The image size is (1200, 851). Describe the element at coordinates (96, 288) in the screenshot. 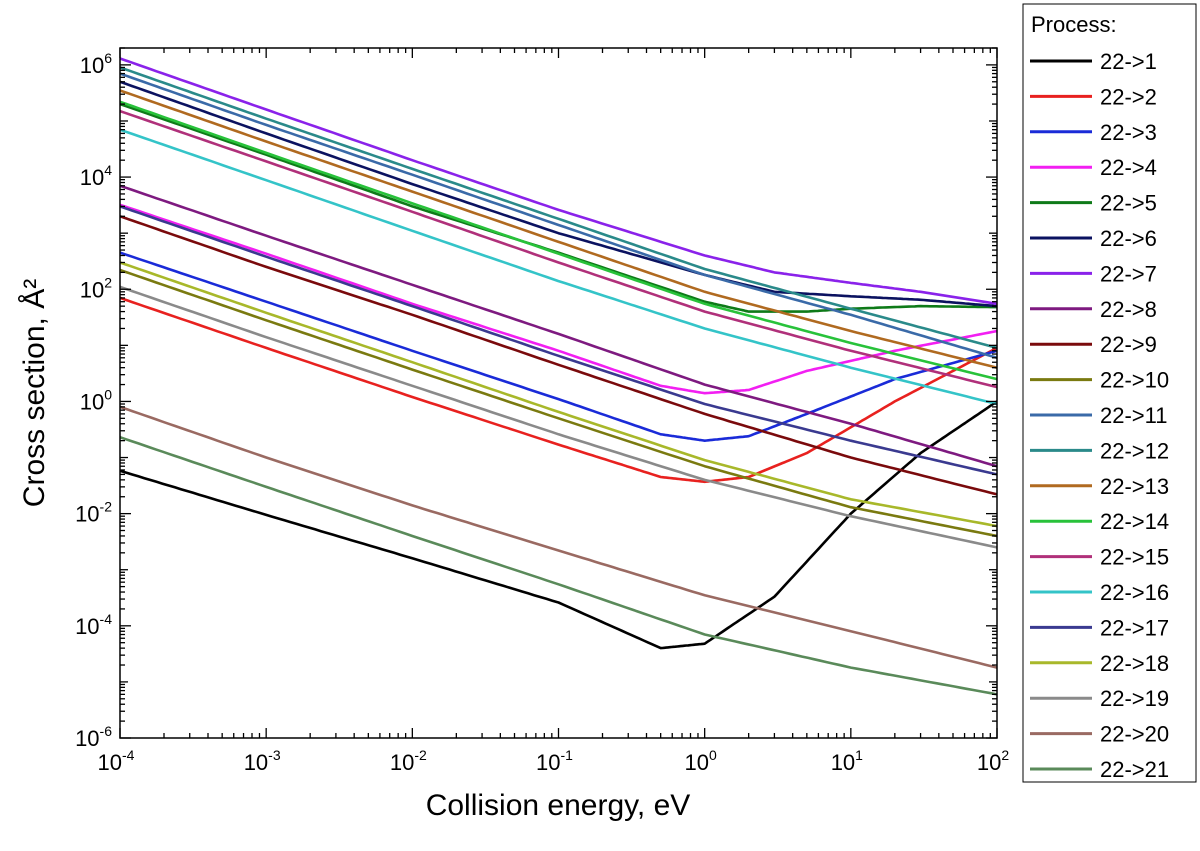

I see `y-tick-label: 10²` at that location.